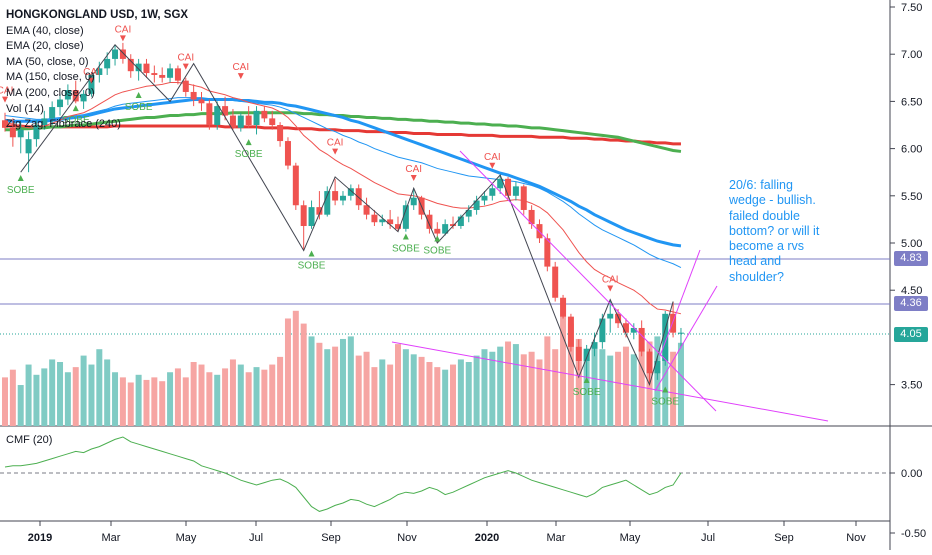 This screenshot has width=932, height=555. What do you see at coordinates (911, 291) in the screenshot?
I see `price-tick-label: 4.50` at bounding box center [911, 291].